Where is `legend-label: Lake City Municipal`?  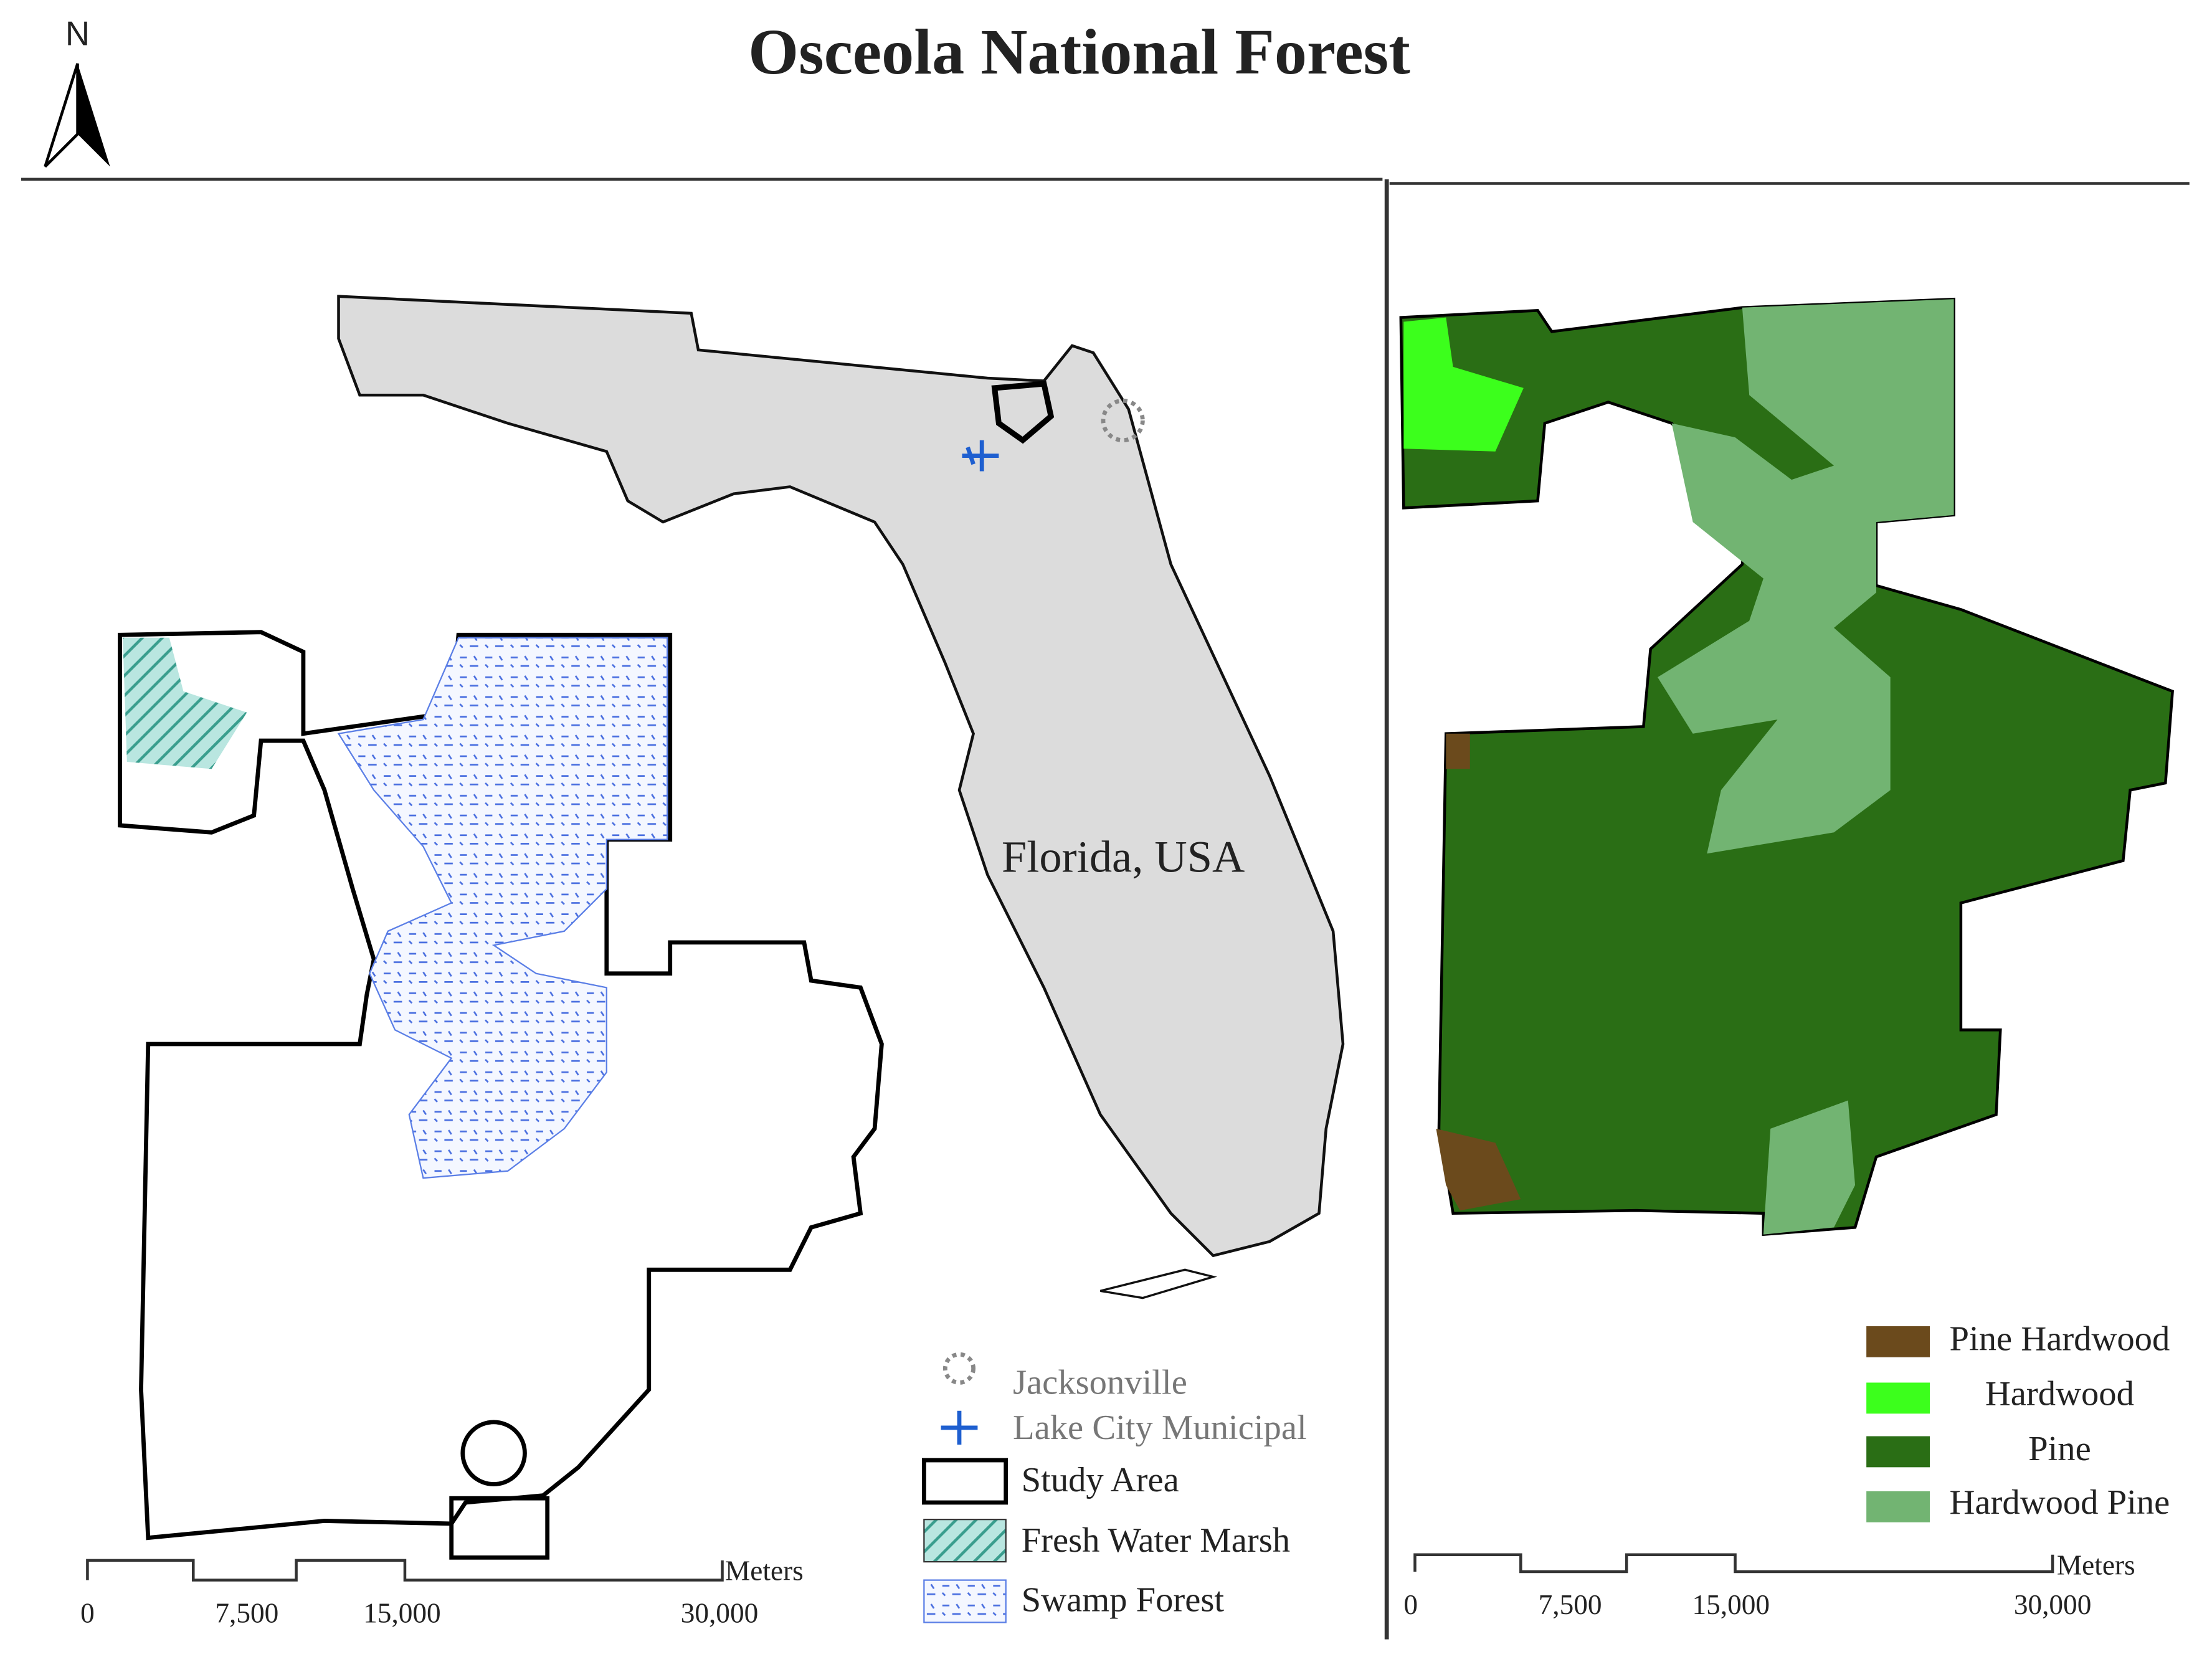
legend-label: Lake City Municipal is located at coordinates (1160, 1427).